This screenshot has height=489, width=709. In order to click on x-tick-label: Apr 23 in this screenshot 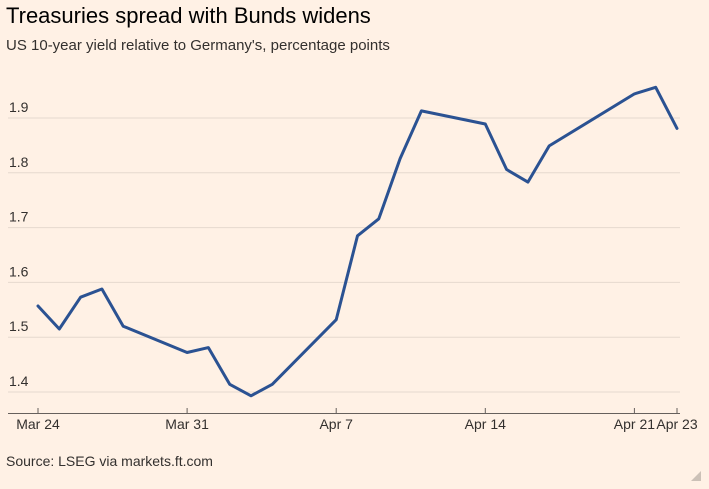, I will do `click(676, 424)`.